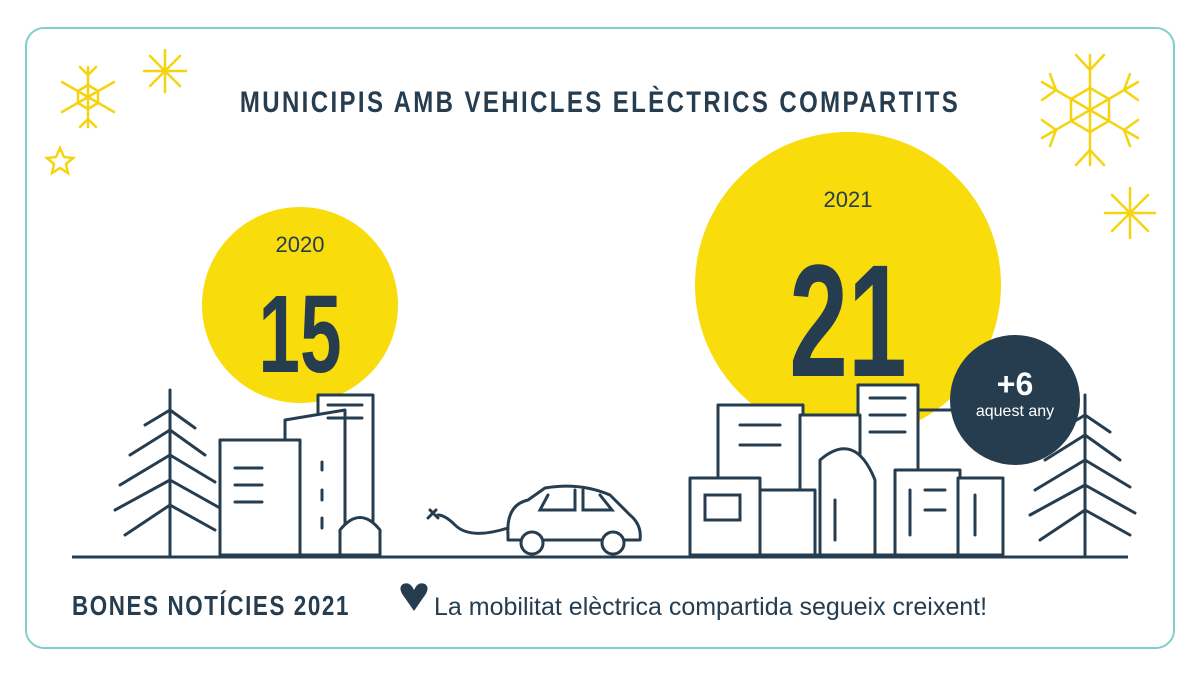 The image size is (1200, 675). I want to click on buildings-left, so click(300, 475).